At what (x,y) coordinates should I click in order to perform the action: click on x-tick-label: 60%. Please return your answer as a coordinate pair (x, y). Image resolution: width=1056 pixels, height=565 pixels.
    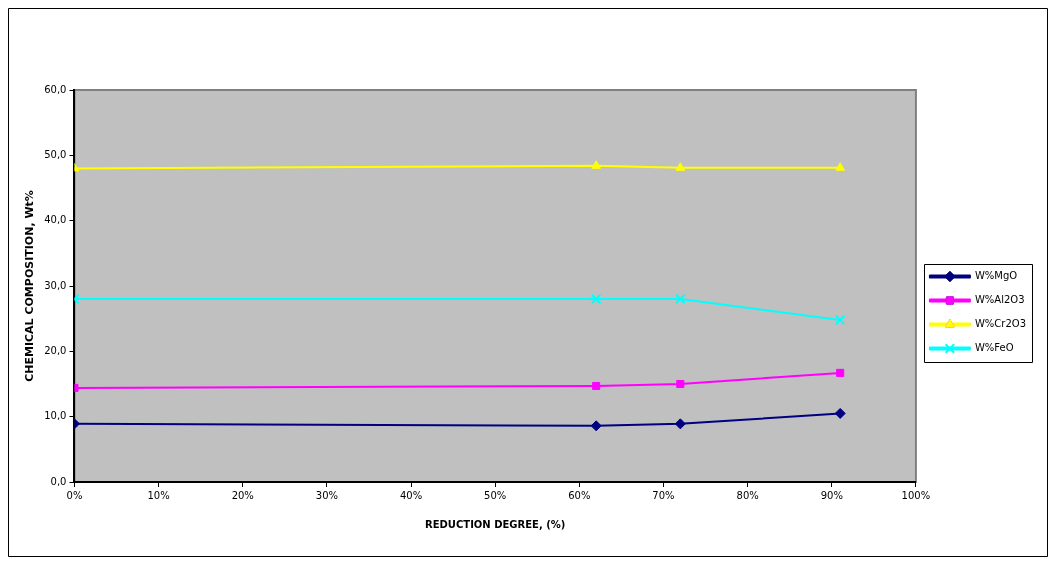
    Looking at the image, I should click on (579, 495).